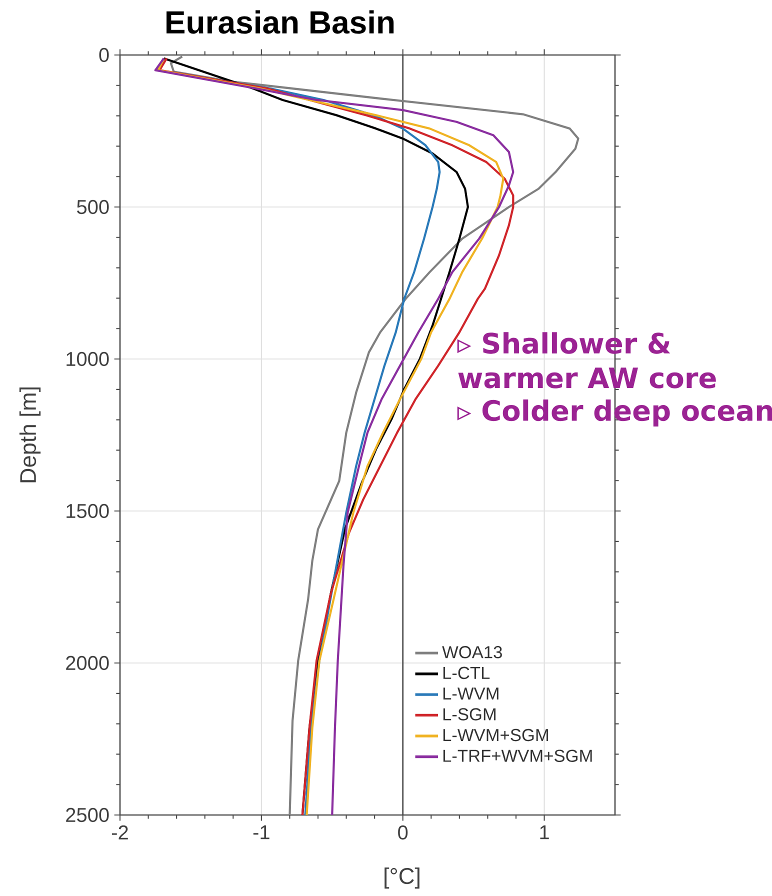 The height and width of the screenshot is (896, 772). I want to click on y-tick-label: 2500, so click(87, 815).